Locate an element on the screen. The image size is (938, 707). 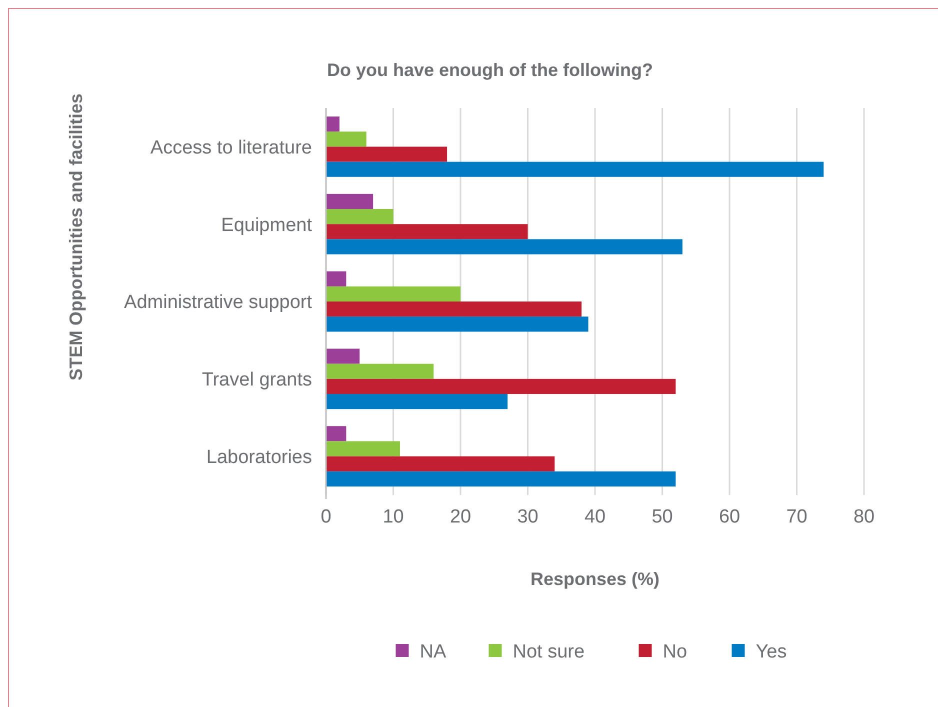
x-tick-label: 70 is located at coordinates (797, 517).